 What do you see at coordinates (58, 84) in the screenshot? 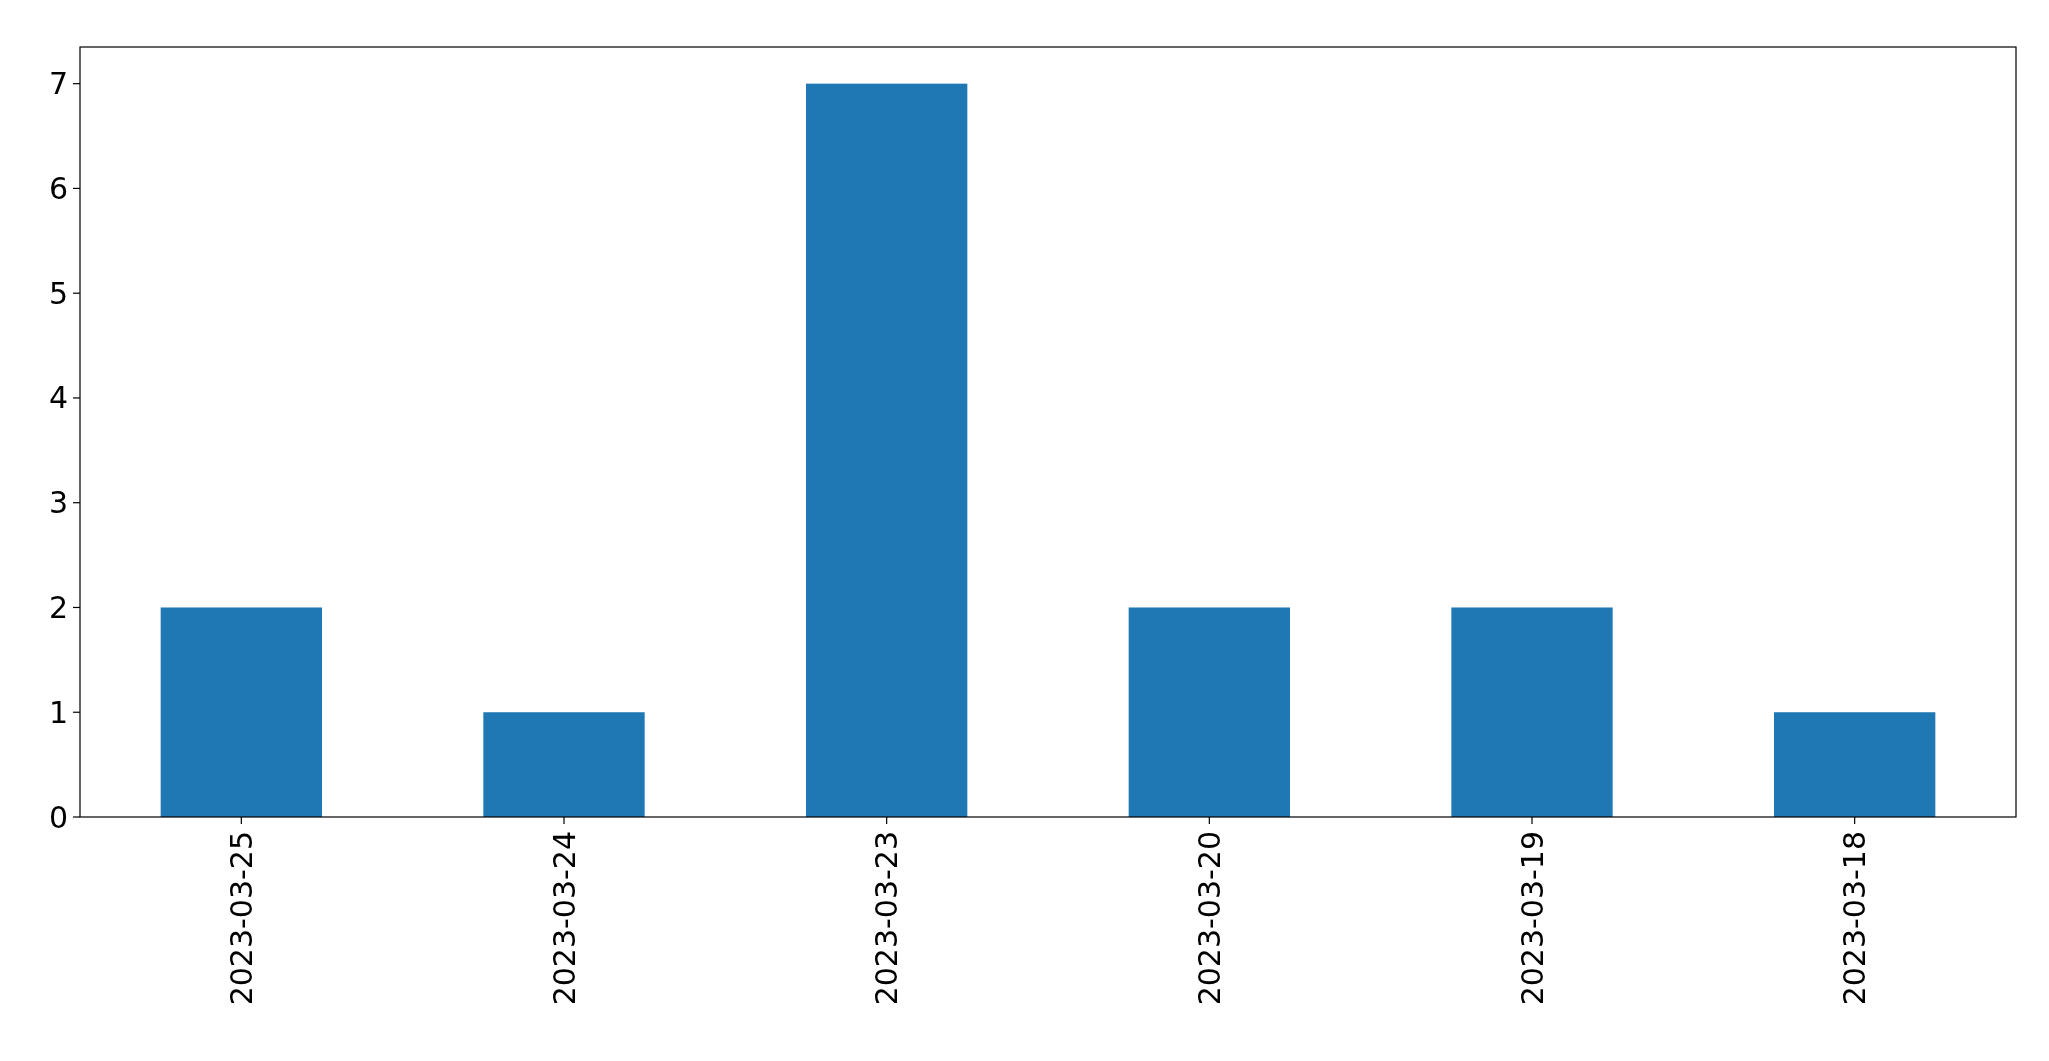
I see `y-tick-label: 7` at bounding box center [58, 84].